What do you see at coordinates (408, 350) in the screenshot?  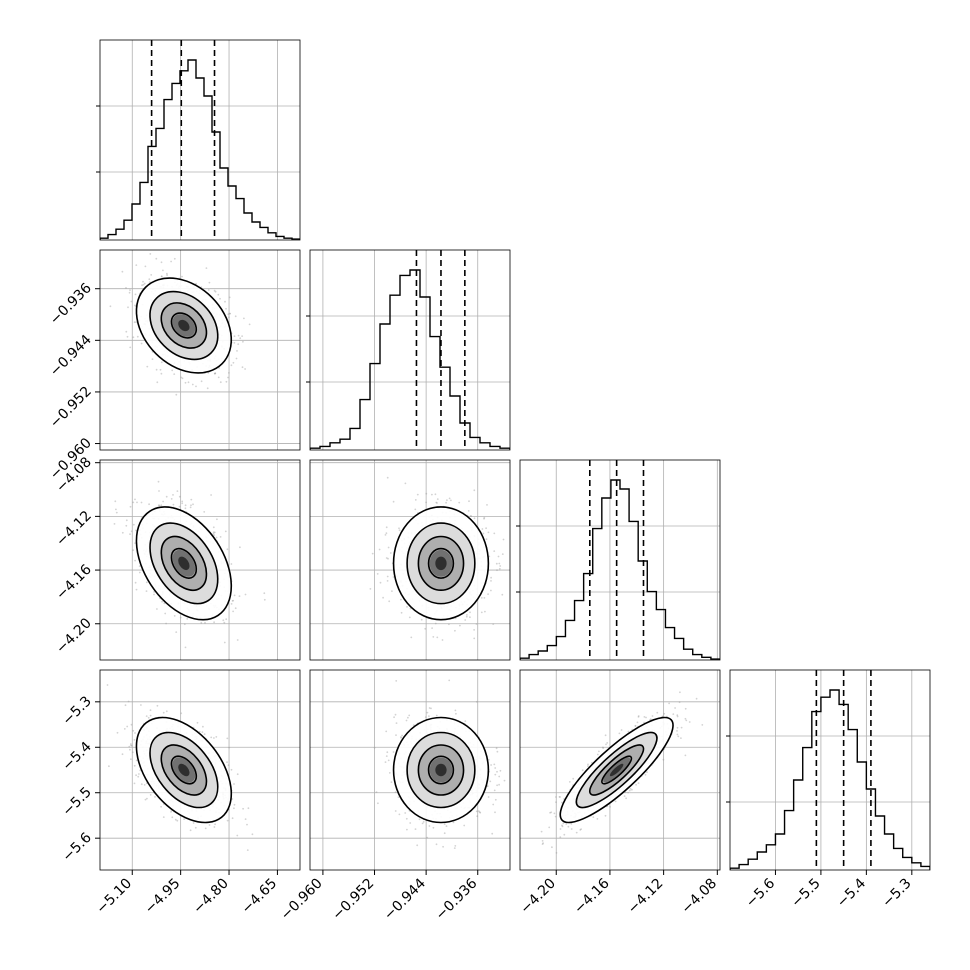 I see `hist-panel-p1` at bounding box center [408, 350].